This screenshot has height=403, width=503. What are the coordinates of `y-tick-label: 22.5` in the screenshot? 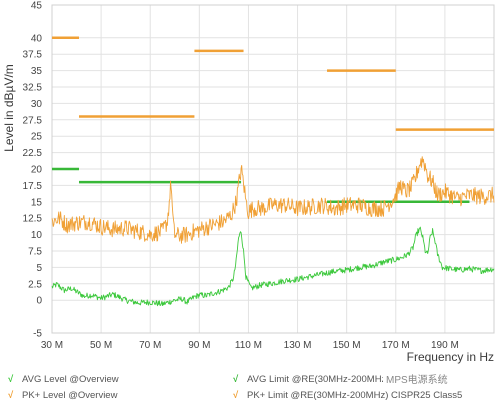 It's located at (33, 153).